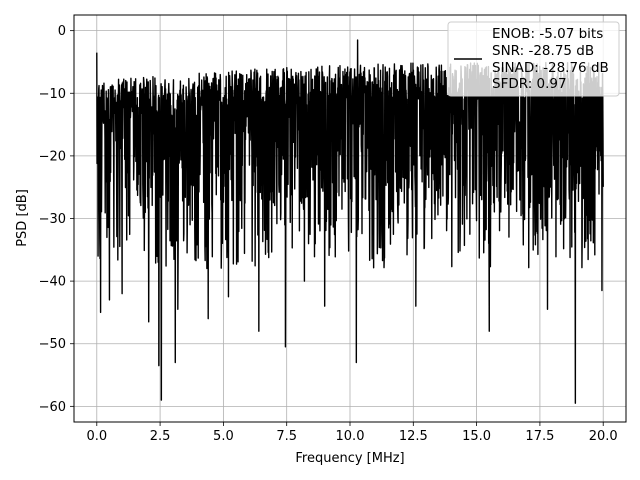  Describe the element at coordinates (286, 436) in the screenshot. I see `x-tick-label: 7.5` at that location.